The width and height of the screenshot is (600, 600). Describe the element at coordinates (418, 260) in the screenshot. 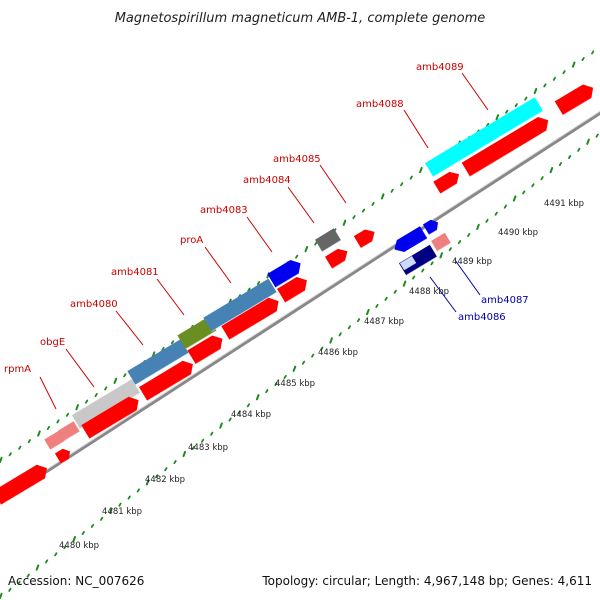

I see `feature-amb4086-navy` at that location.